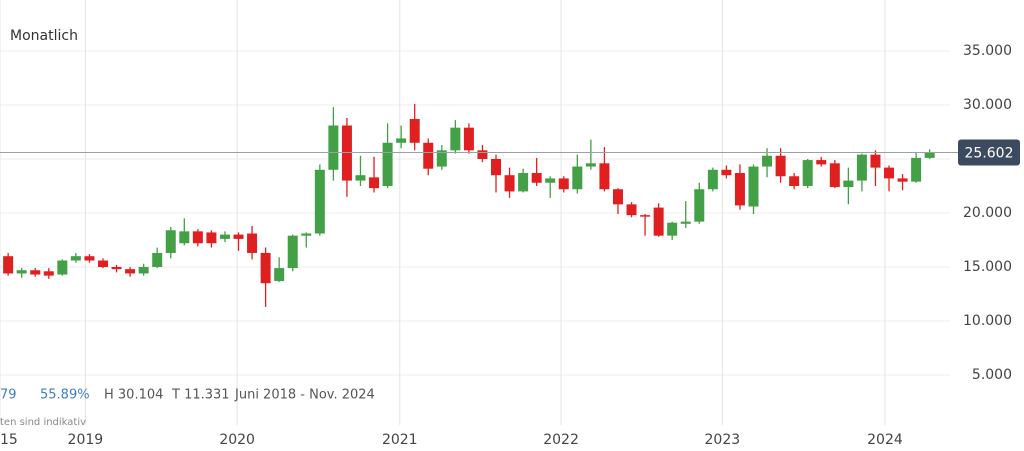 The image size is (1024, 451). Describe the element at coordinates (86, 440) in the screenshot. I see `x-tick-label: 2019` at that location.